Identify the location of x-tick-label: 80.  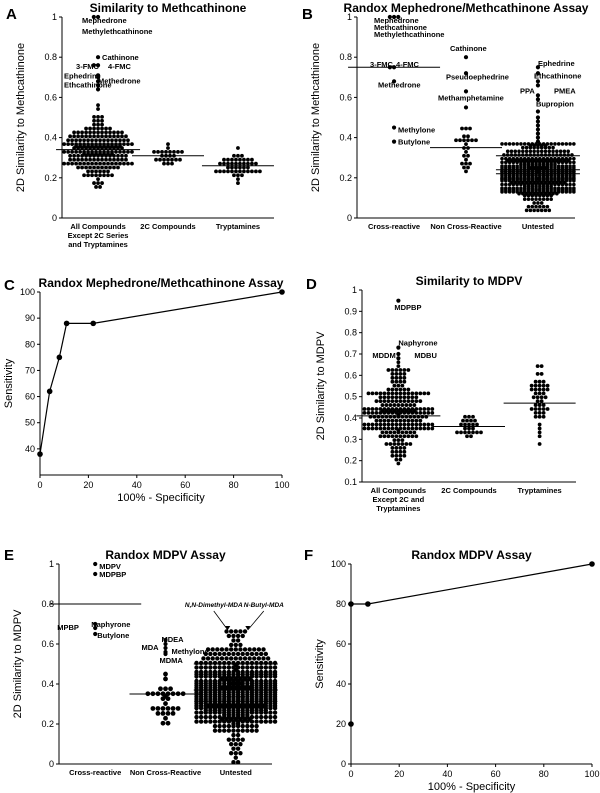
(544, 774).